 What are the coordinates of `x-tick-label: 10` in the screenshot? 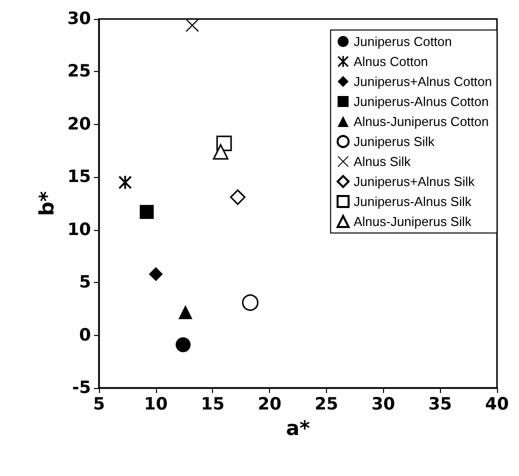 It's located at (156, 404).